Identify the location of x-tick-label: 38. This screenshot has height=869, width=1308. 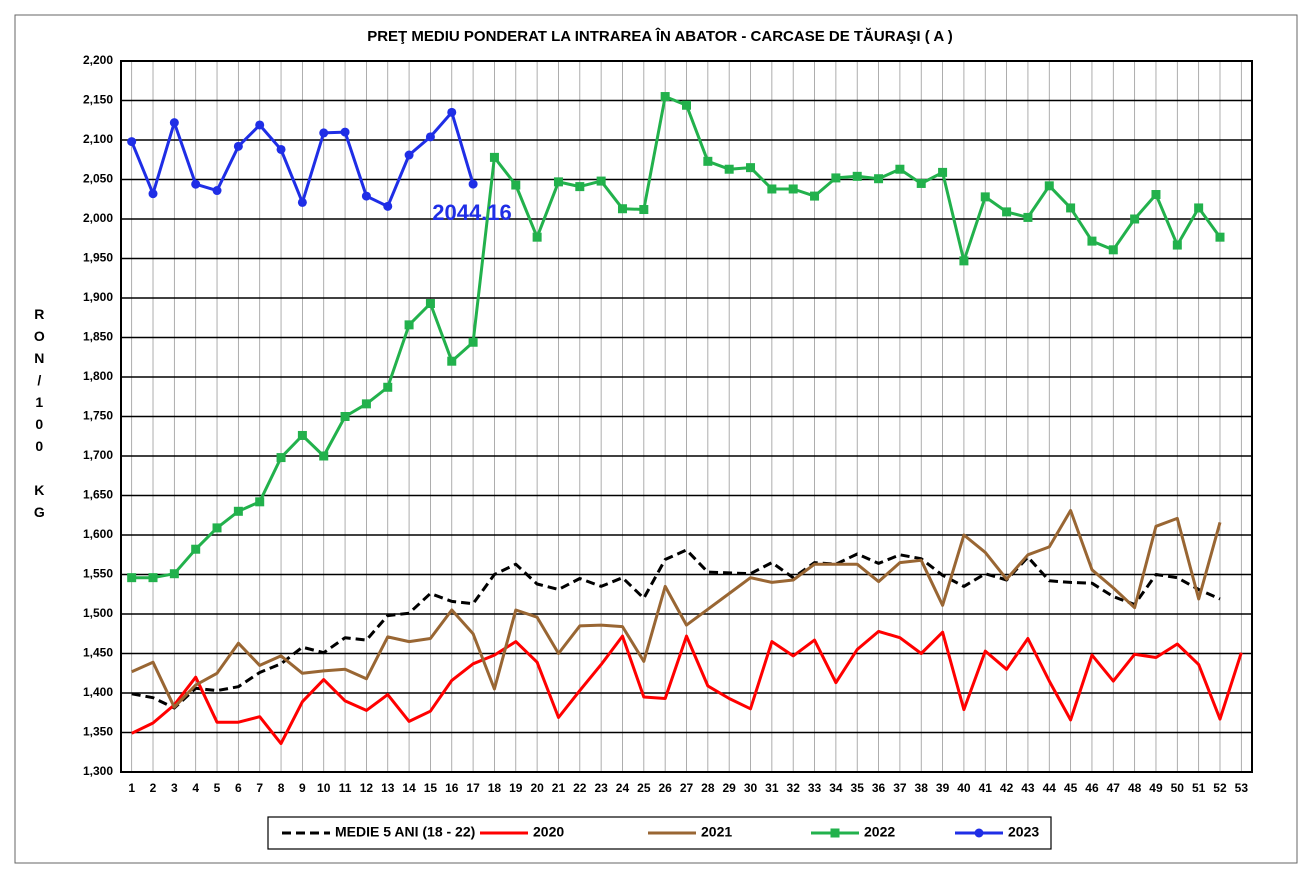
(922, 788).